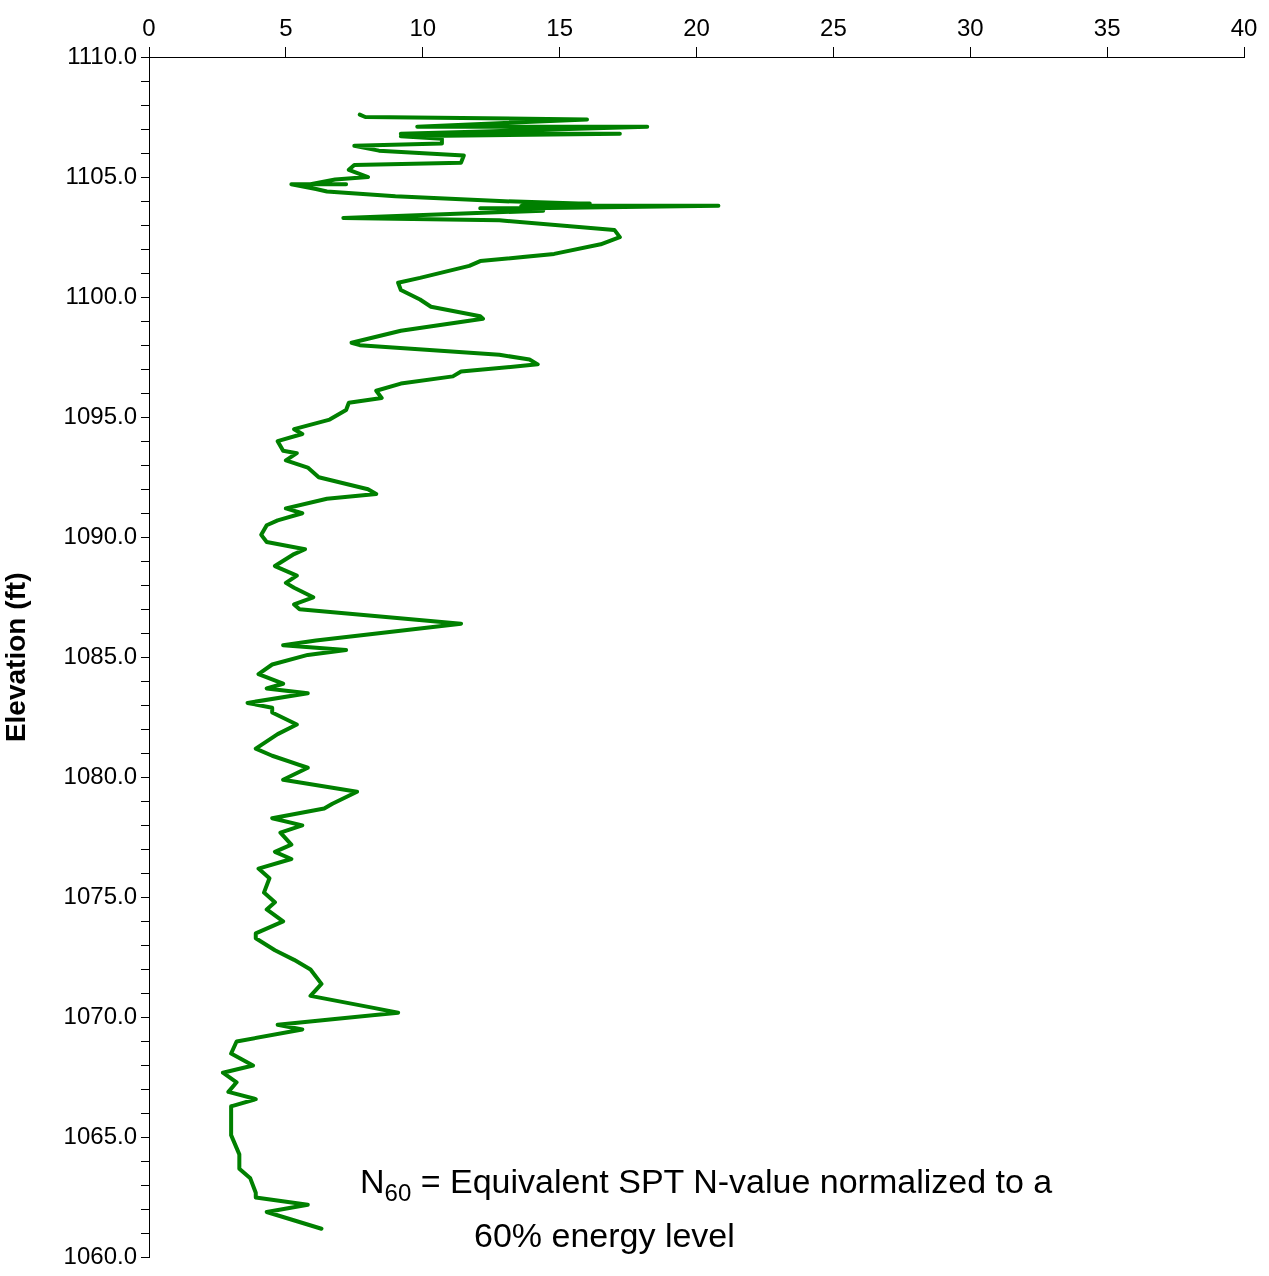 This screenshot has height=1276, width=1269. I want to click on y-tick-label: 1105.0, so click(101, 175).